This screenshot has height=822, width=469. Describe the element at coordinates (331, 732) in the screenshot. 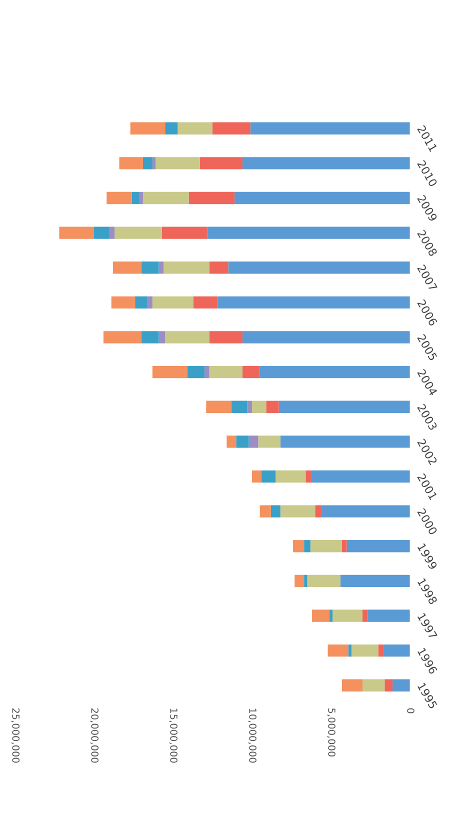

I see `x-tick-label: 5,000,000` at that location.